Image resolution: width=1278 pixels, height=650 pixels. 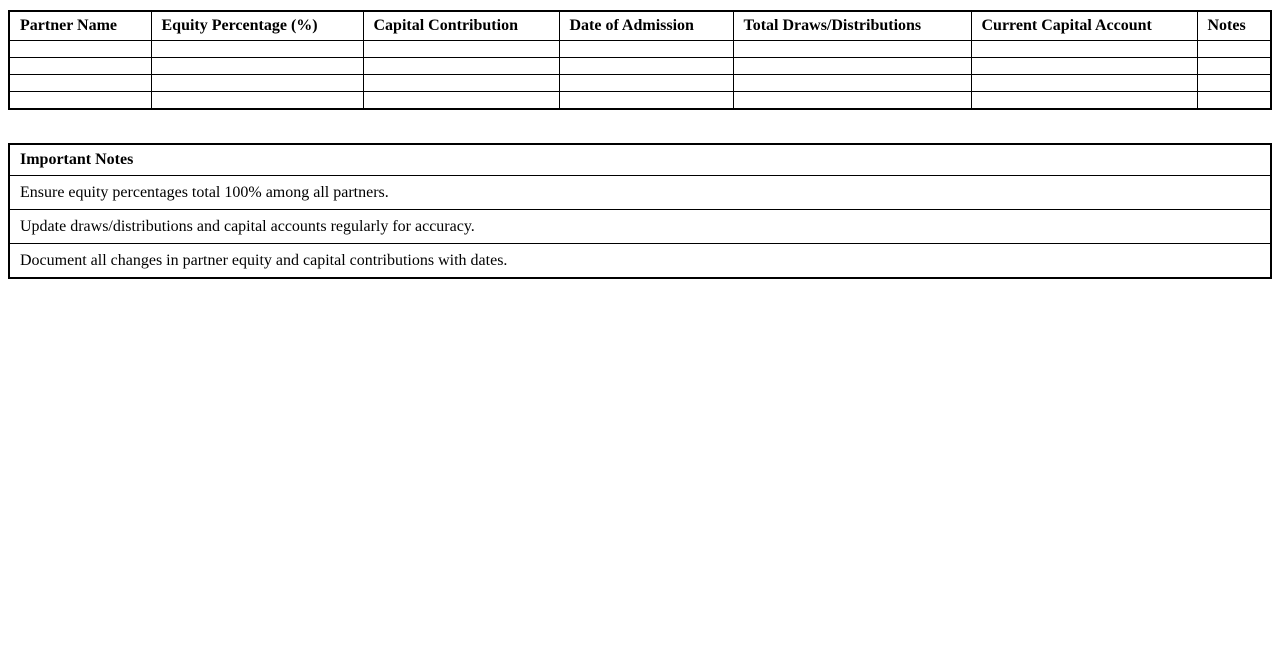 I want to click on notes-header-row: Important Notes, so click(x=640, y=159).